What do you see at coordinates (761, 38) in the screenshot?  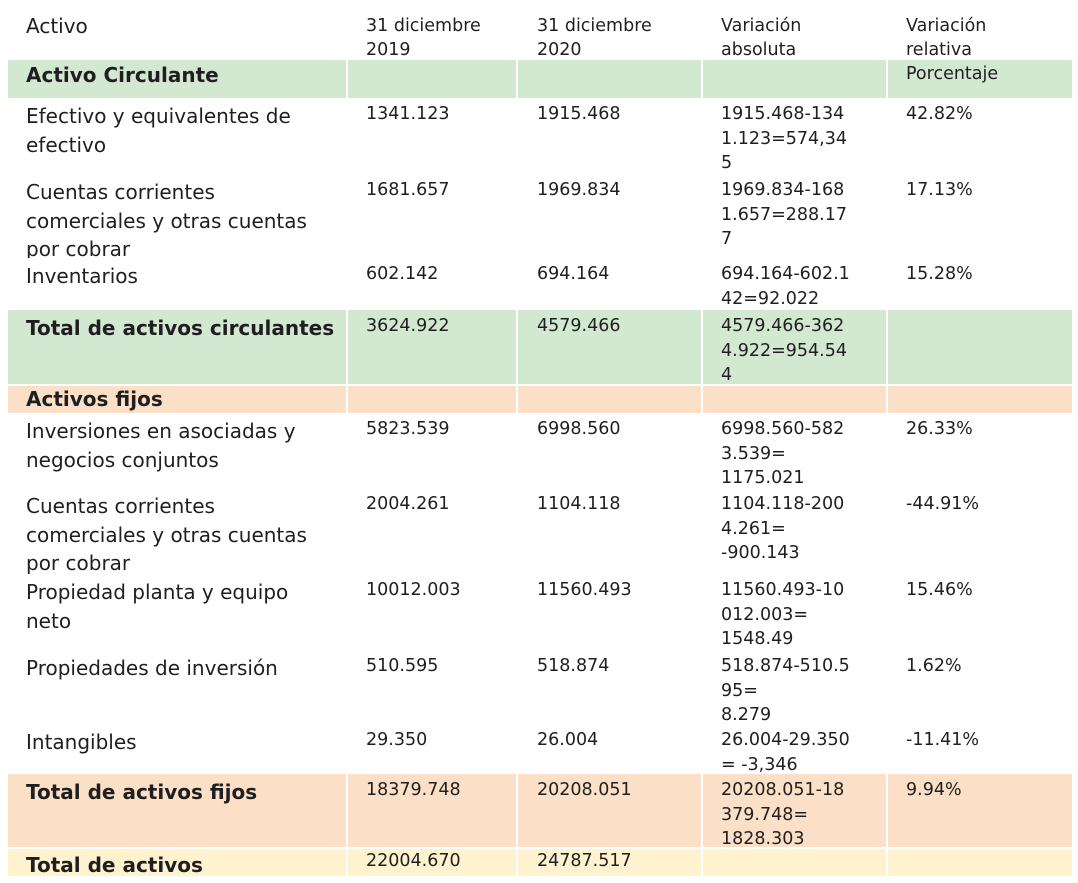 I see `header-variacion-absoluta: Variación absoluta` at bounding box center [761, 38].